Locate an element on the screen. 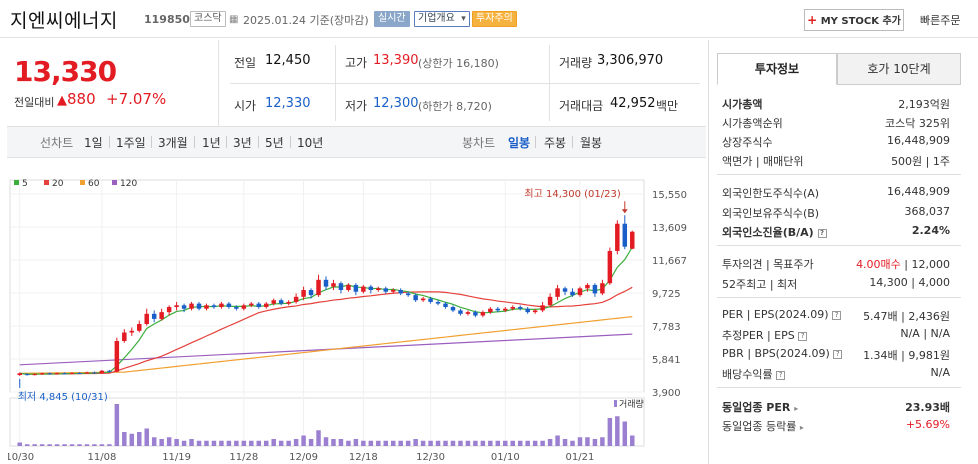 The image size is (978, 464). period-1d: 1일 is located at coordinates (93, 143).